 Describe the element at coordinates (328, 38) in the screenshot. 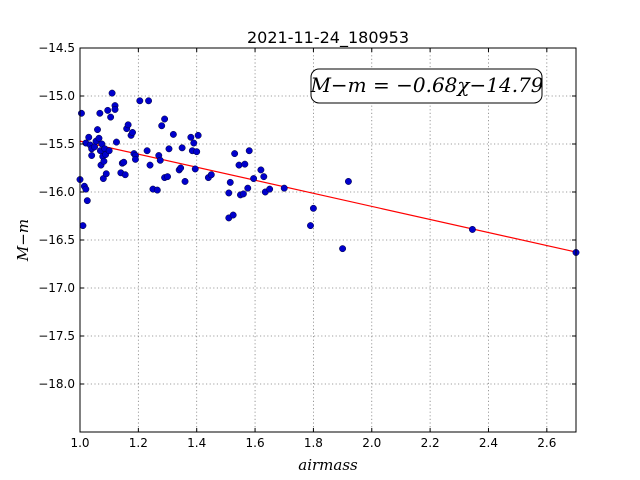

I see `chart-title: 2021-11-24_180953` at that location.